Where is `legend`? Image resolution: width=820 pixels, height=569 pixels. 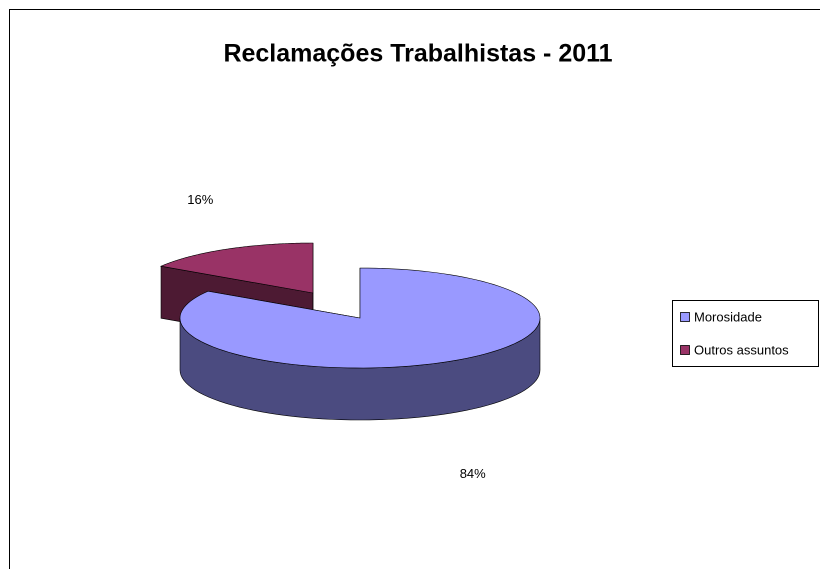
legend is located at coordinates (745, 333).